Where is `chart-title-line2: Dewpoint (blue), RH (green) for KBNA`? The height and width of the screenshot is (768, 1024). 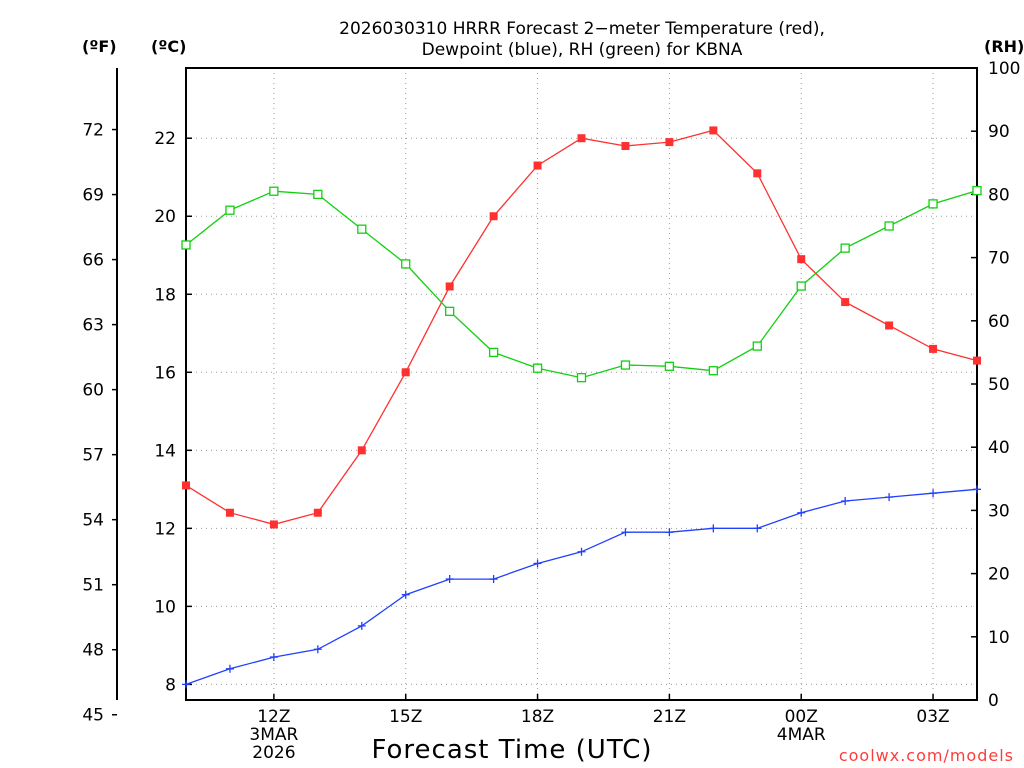
chart-title-line2: Dewpoint (blue), RH (green) for KBNA is located at coordinates (582, 50).